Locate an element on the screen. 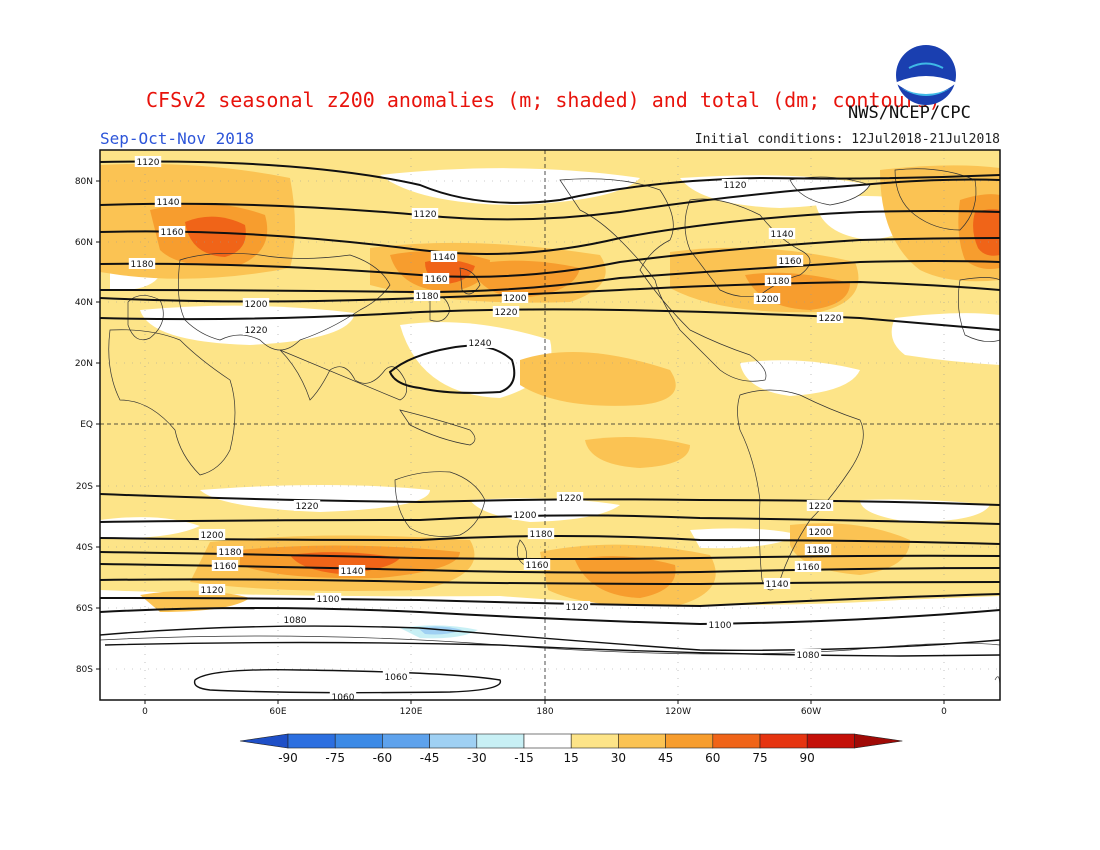  lon-tick-label: 120W is located at coordinates (678, 712).